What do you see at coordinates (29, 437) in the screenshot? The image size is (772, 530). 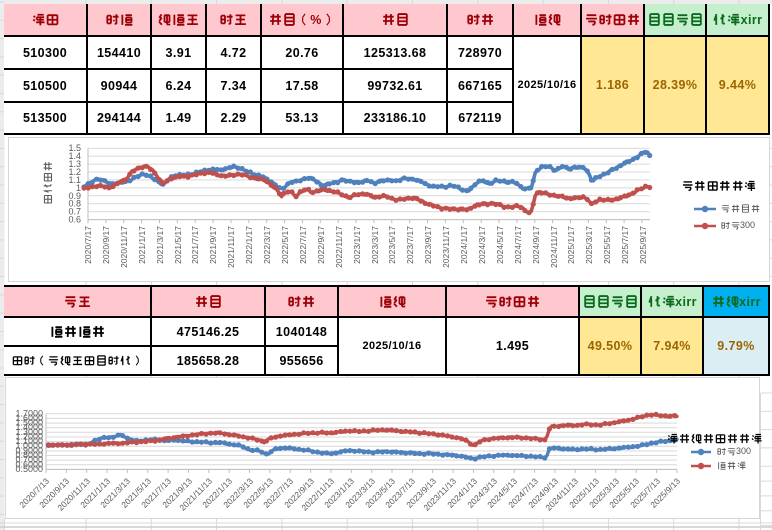 I see `svg-text: 1.2000` at bounding box center [29, 437].